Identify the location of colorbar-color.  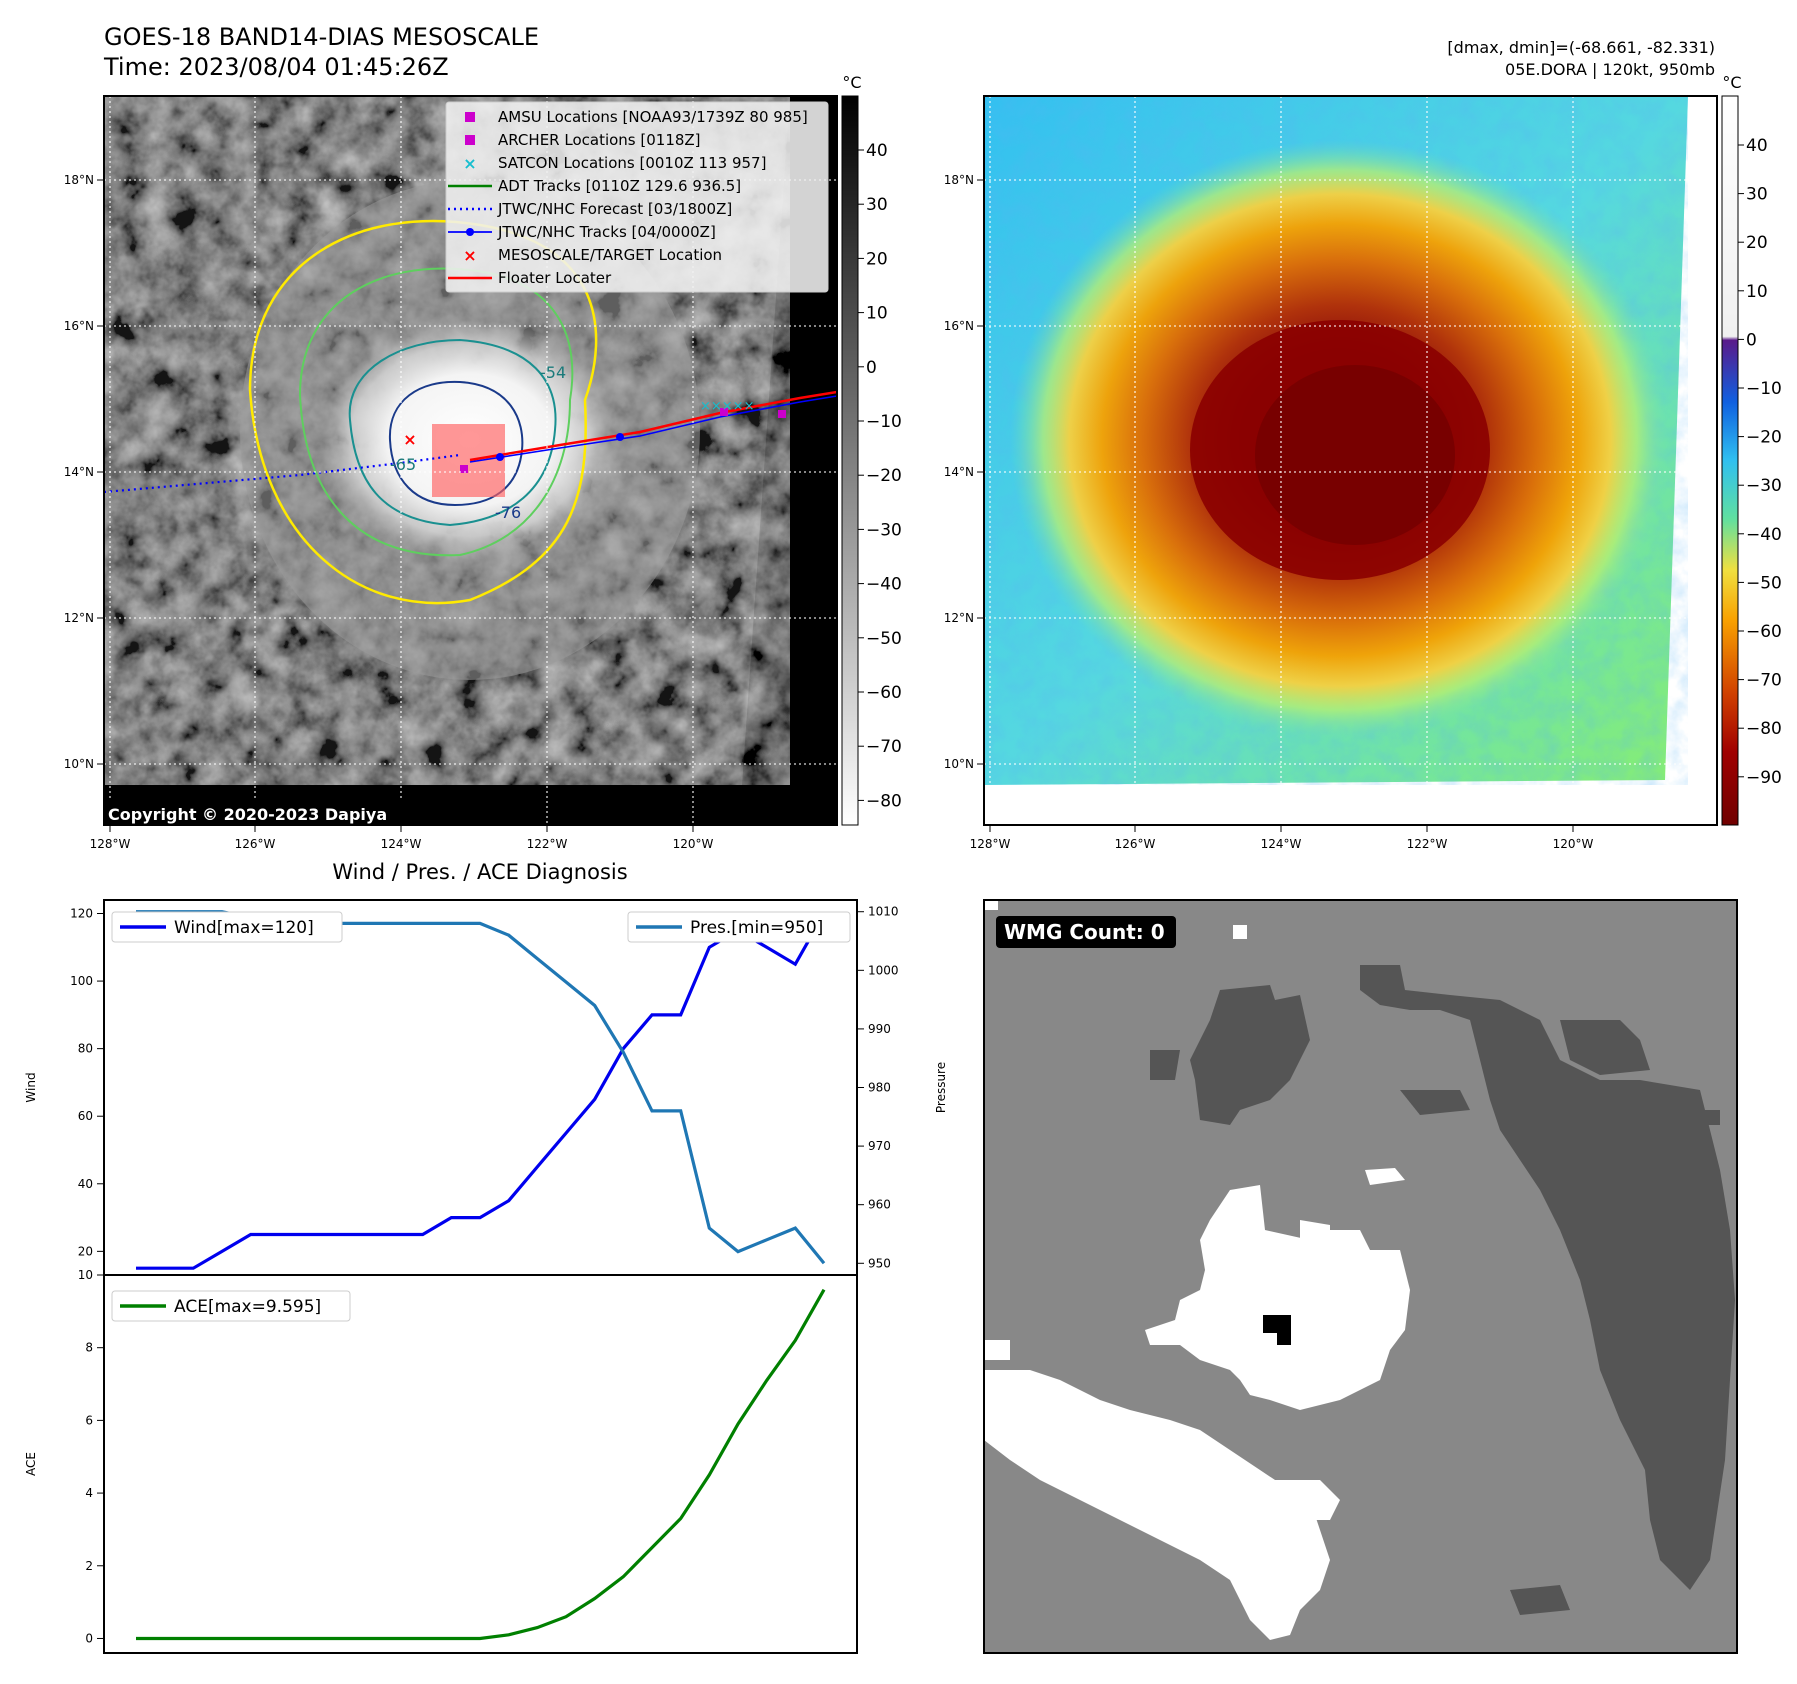
(1730, 460).